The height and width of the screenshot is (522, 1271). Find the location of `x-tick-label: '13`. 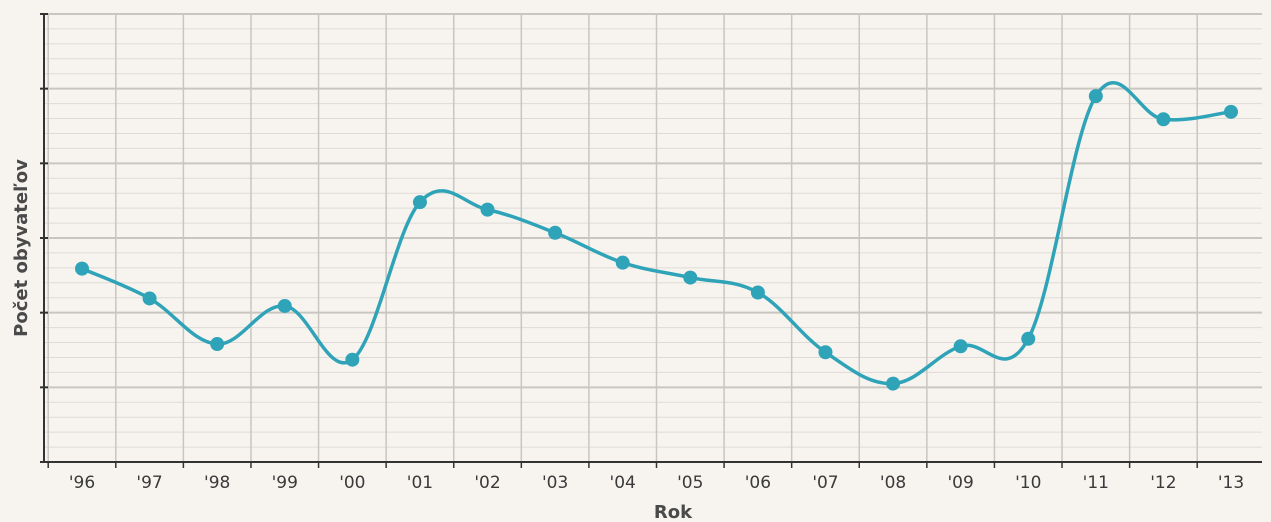

x-tick-label: '13 is located at coordinates (1231, 483).